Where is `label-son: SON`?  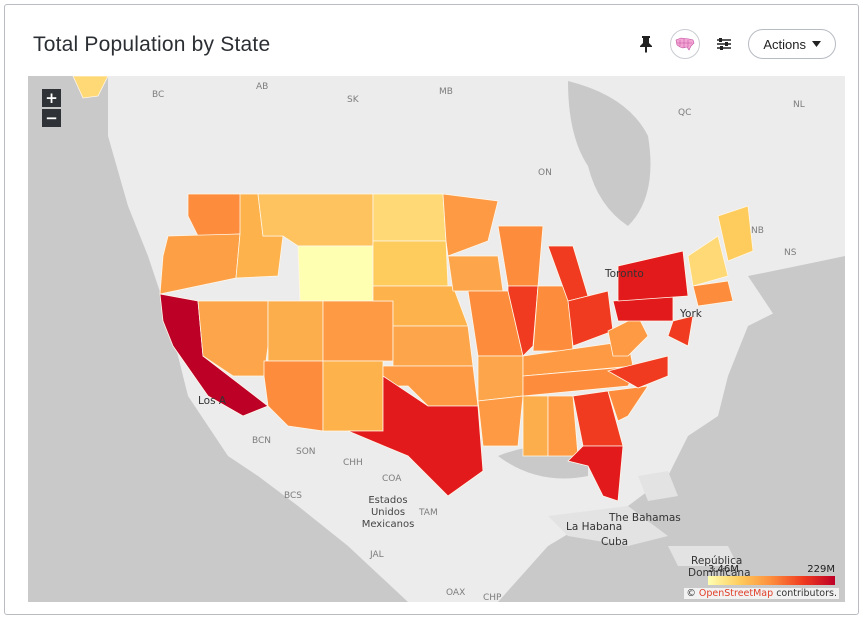 label-son: SON is located at coordinates (306, 452).